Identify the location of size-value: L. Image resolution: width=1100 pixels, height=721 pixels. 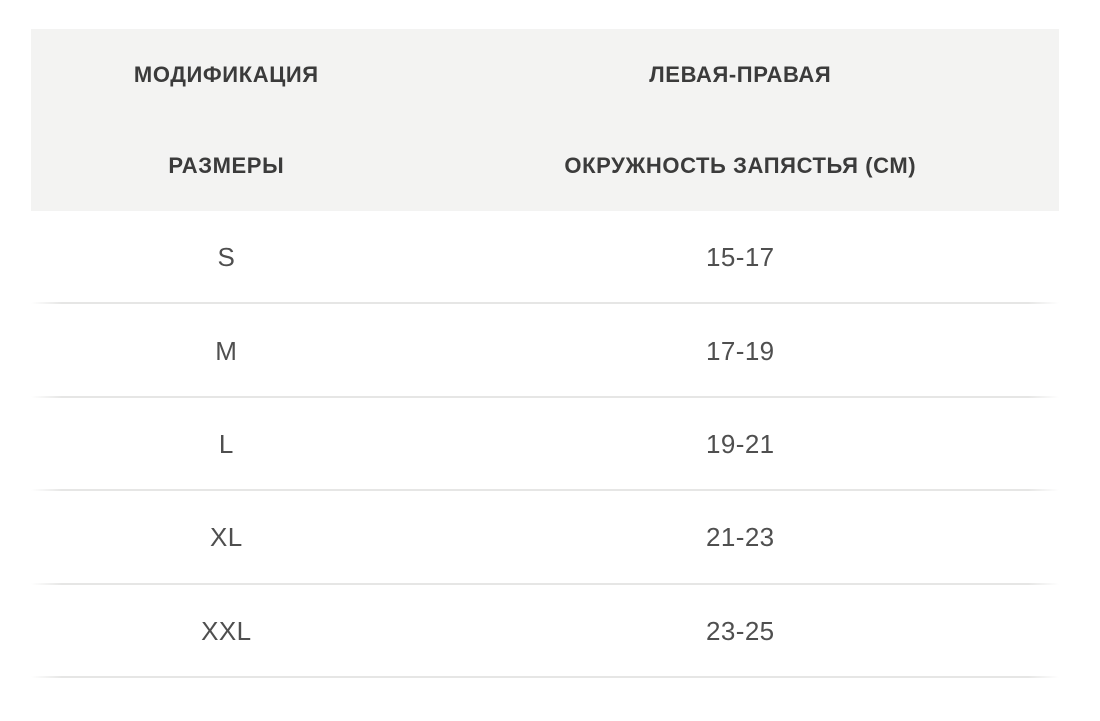
(226, 443).